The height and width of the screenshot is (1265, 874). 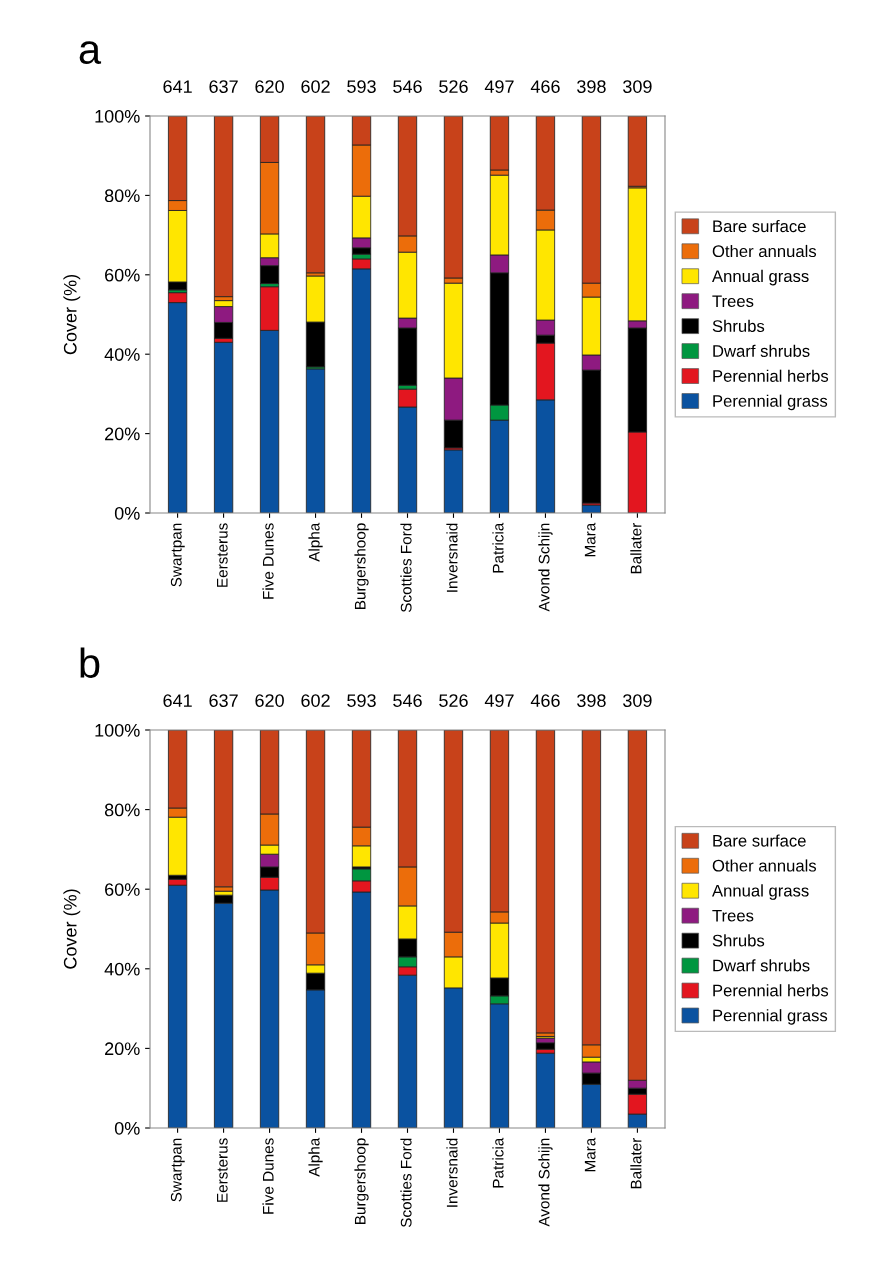 What do you see at coordinates (90, 53) in the screenshot?
I see `chart-title: a` at bounding box center [90, 53].